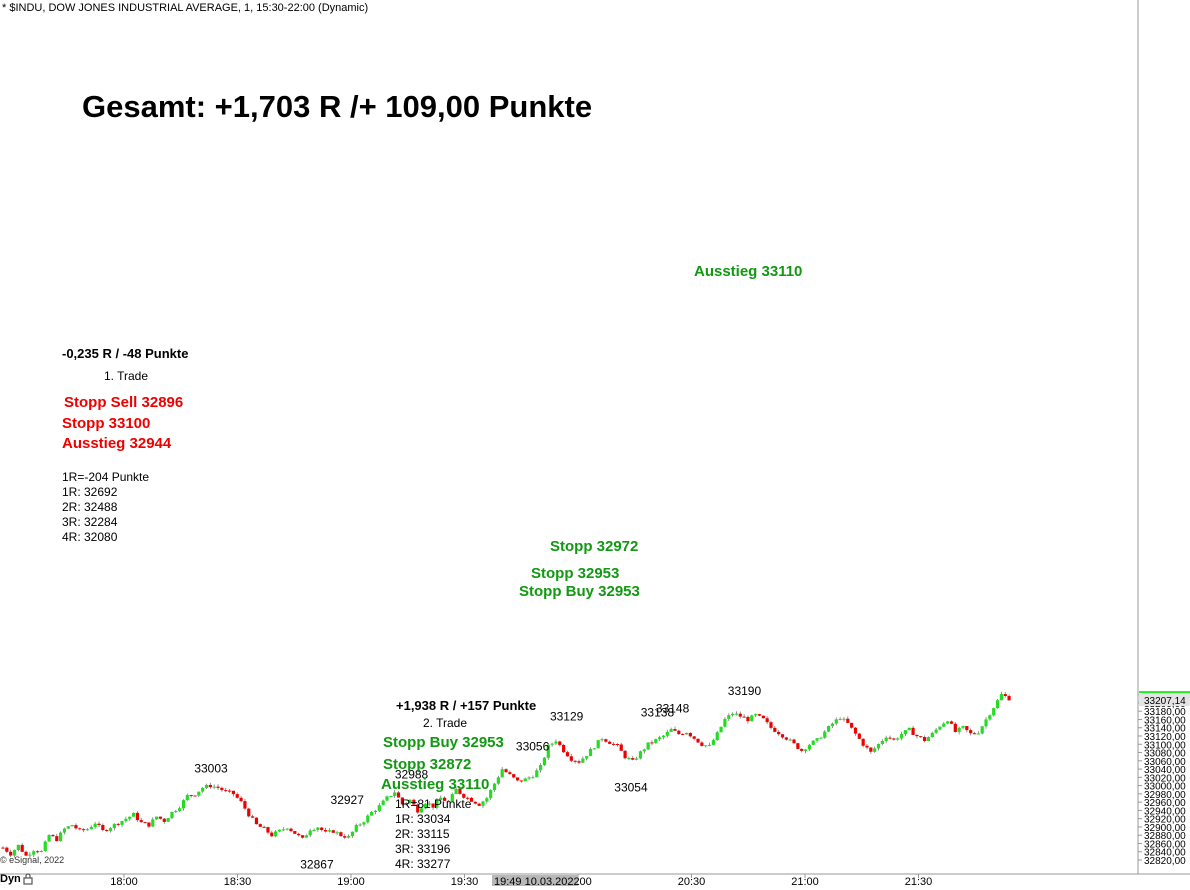 The height and width of the screenshot is (890, 1190). I want to click on swing-label: 33138, so click(658, 713).